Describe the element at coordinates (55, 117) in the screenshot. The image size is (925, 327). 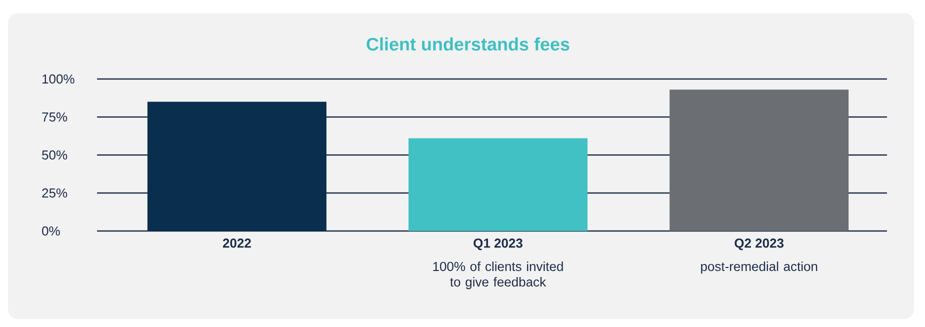
I see `y-tick-label: 75%` at that location.